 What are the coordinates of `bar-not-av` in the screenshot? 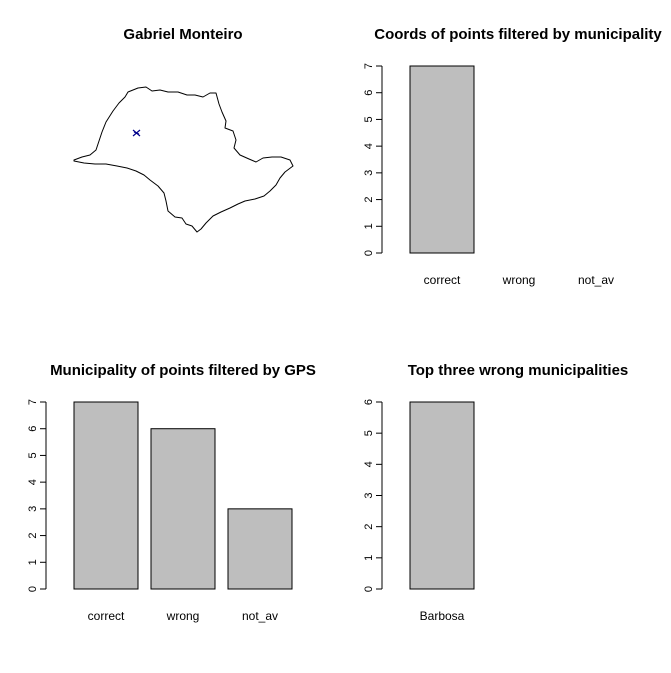 It's located at (260, 549).